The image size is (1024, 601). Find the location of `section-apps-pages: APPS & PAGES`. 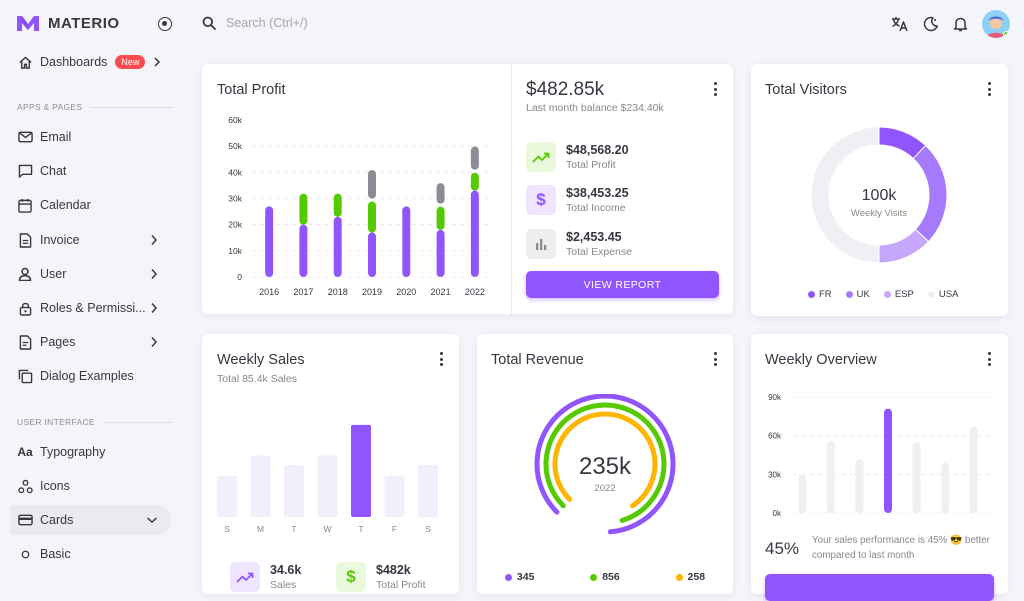

section-apps-pages: APPS & PAGES is located at coordinates (95, 107).